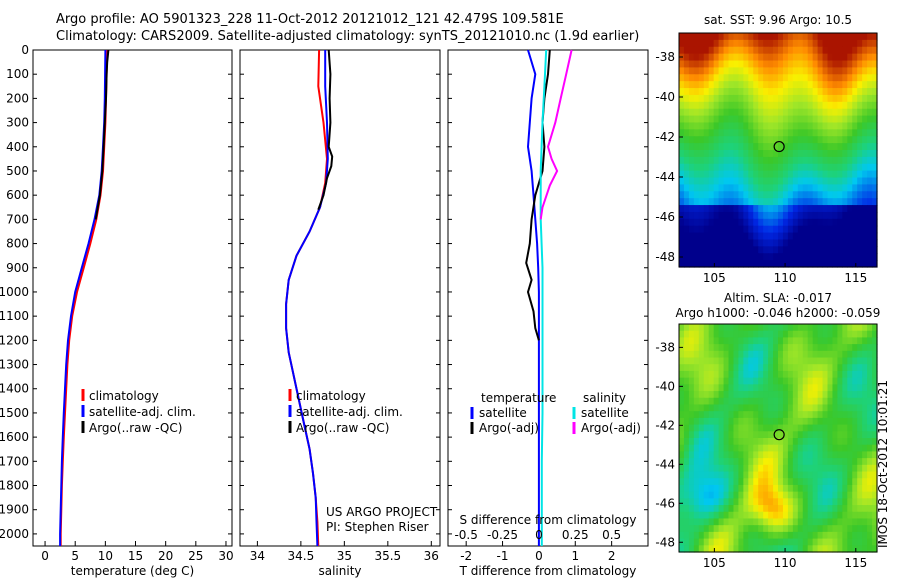 The height and width of the screenshot is (580, 900). Describe the element at coordinates (548, 520) in the screenshot. I see `diff-top-xlabel: S difference from climatology` at that location.